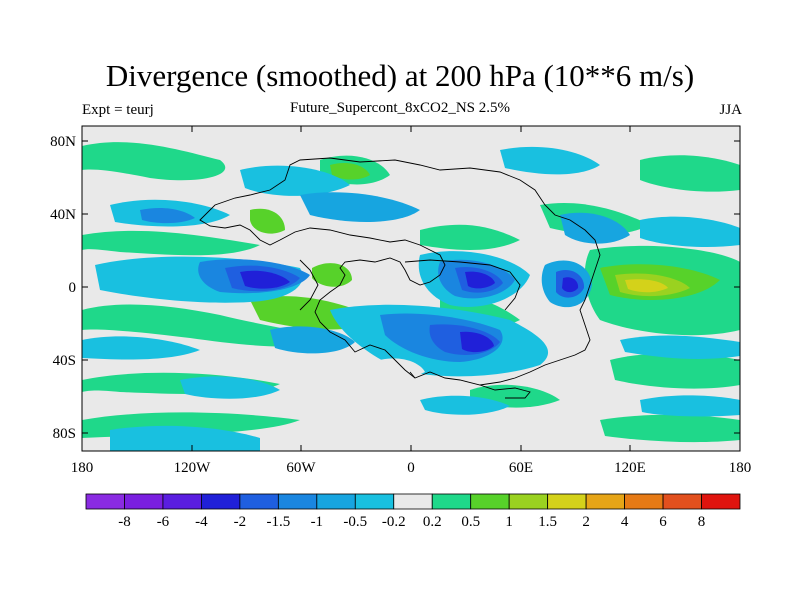 The width and height of the screenshot is (800, 600). Describe the element at coordinates (730, 110) in the screenshot. I see `season-label: JJA` at that location.